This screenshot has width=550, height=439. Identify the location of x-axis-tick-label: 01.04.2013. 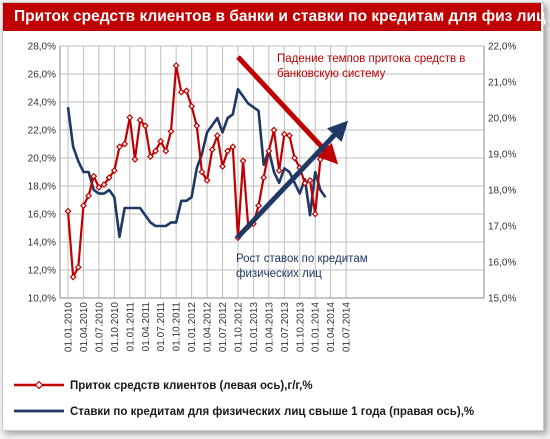
(269, 327).